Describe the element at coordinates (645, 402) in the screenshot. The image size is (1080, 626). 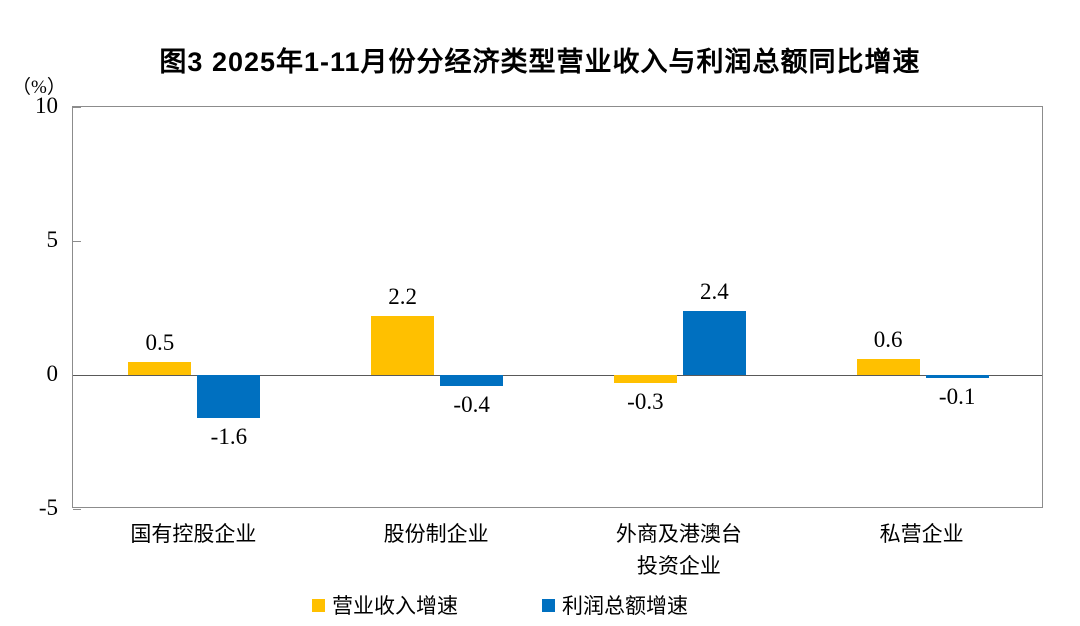
I see `bar-value-label: -0.3` at that location.